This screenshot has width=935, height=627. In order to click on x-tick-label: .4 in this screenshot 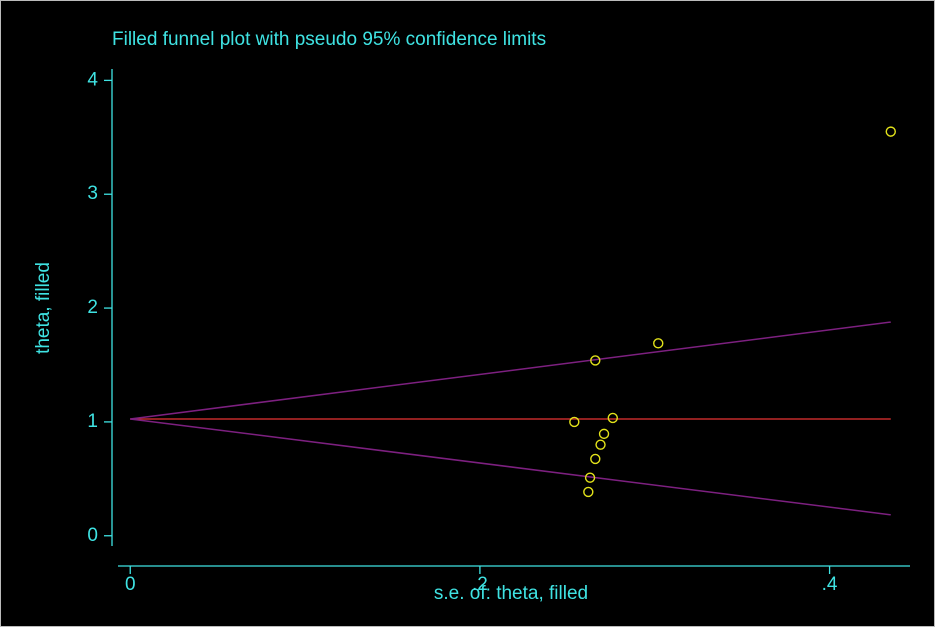, I will do `click(830, 584)`.